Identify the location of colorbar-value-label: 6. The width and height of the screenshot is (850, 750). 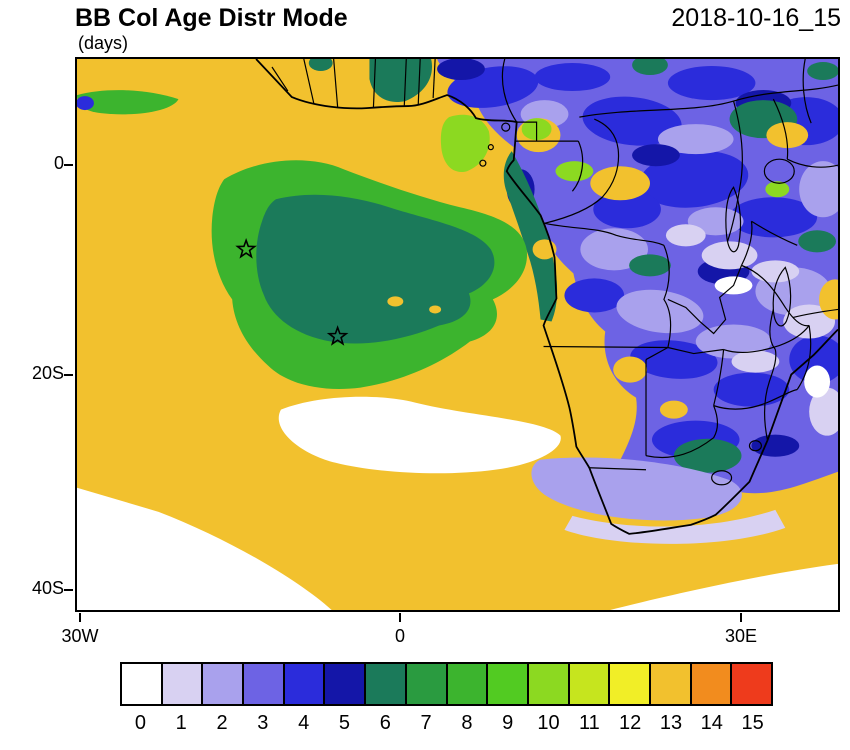
(385, 723).